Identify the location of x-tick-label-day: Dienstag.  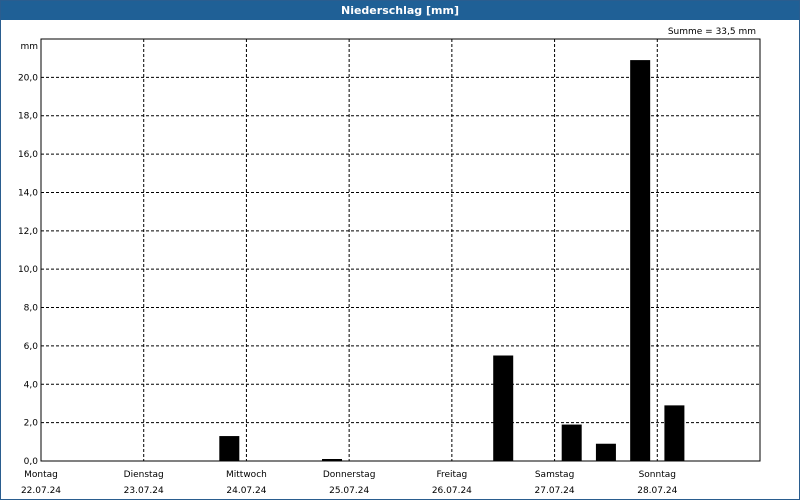
(144, 475).